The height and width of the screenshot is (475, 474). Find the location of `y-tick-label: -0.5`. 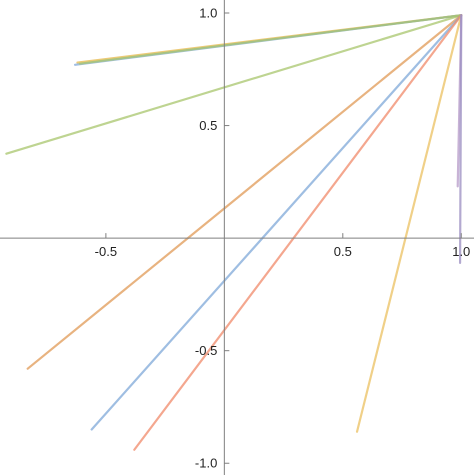

y-tick-label: -0.5 is located at coordinates (206, 350).